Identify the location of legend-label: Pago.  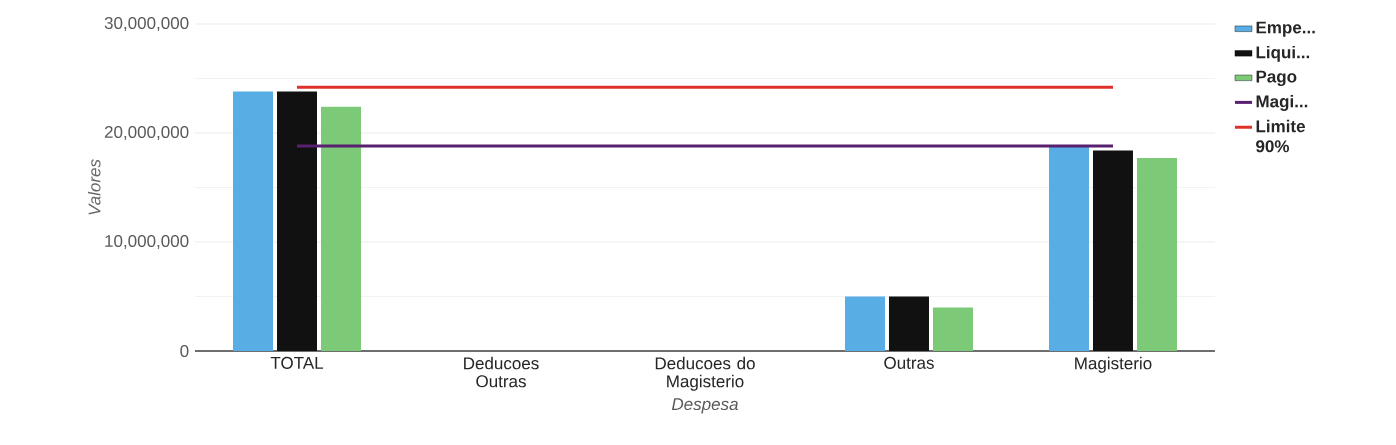
(1276, 78).